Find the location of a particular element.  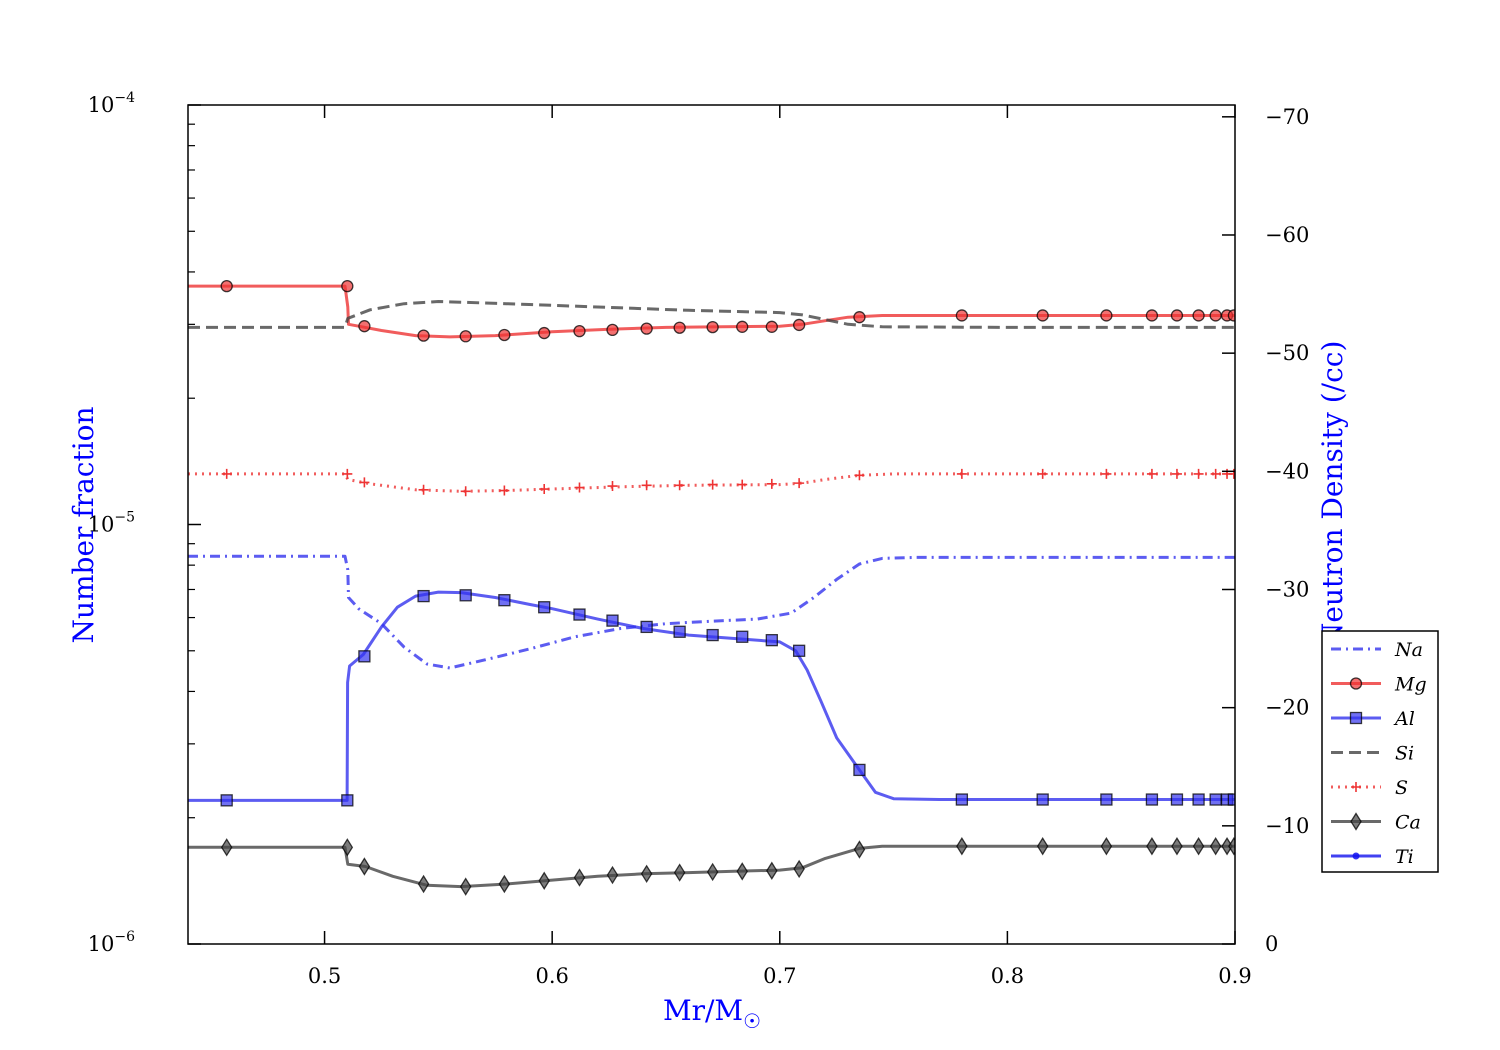

x-tick-label: 0.5 is located at coordinates (324, 976).